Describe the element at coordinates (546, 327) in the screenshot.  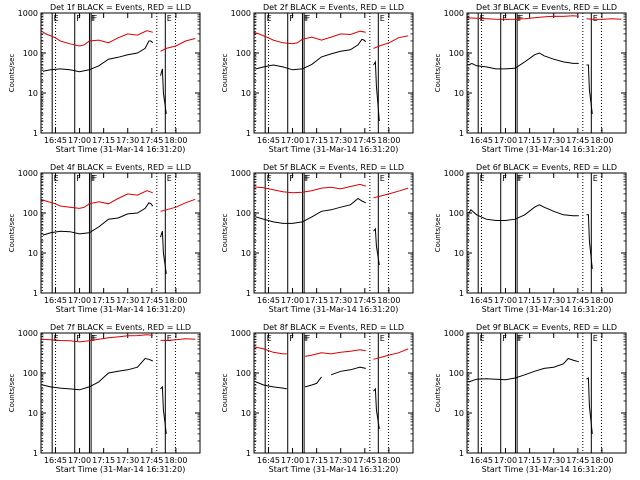
I see `chart-title: Det 9f BLACK = Events, RED = LLD` at that location.